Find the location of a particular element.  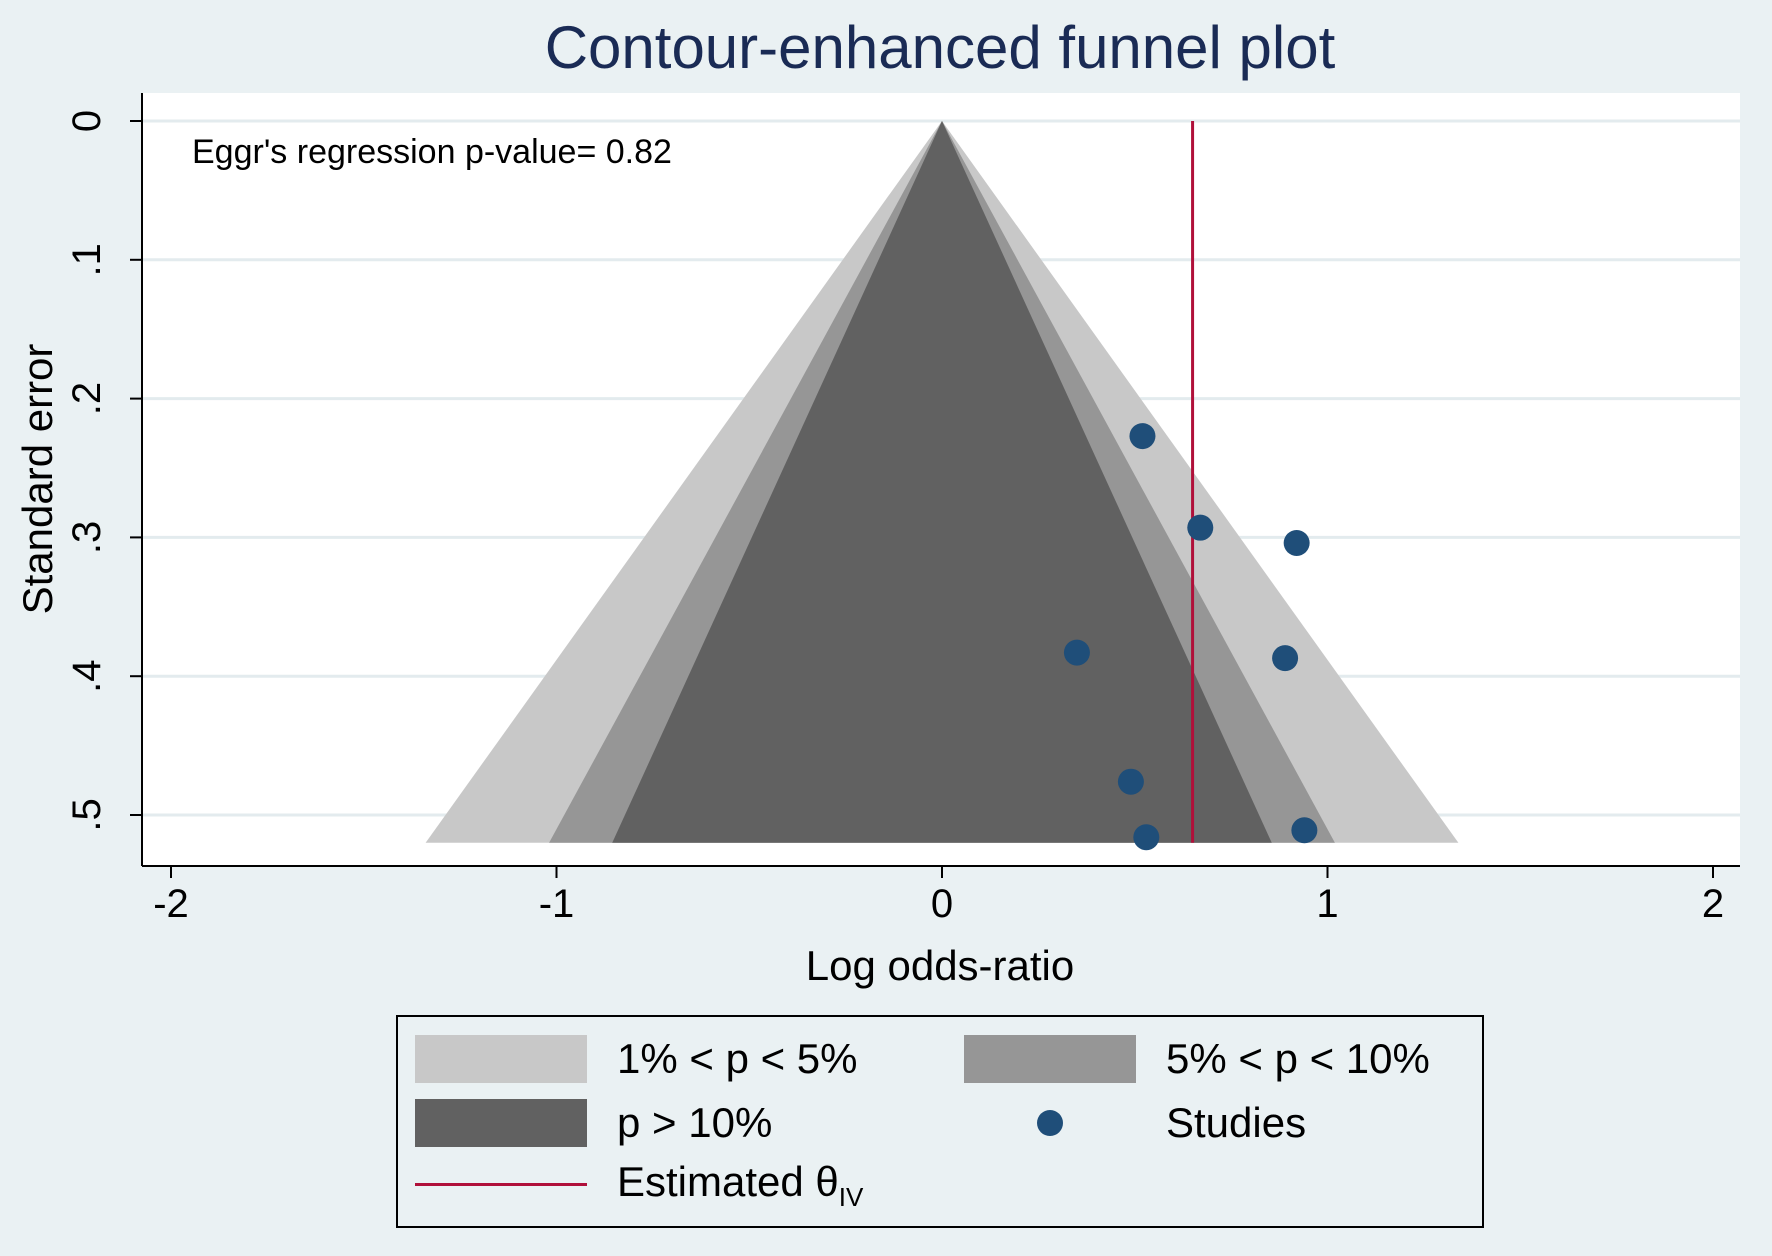

study-points is located at coordinates (1190, 637).